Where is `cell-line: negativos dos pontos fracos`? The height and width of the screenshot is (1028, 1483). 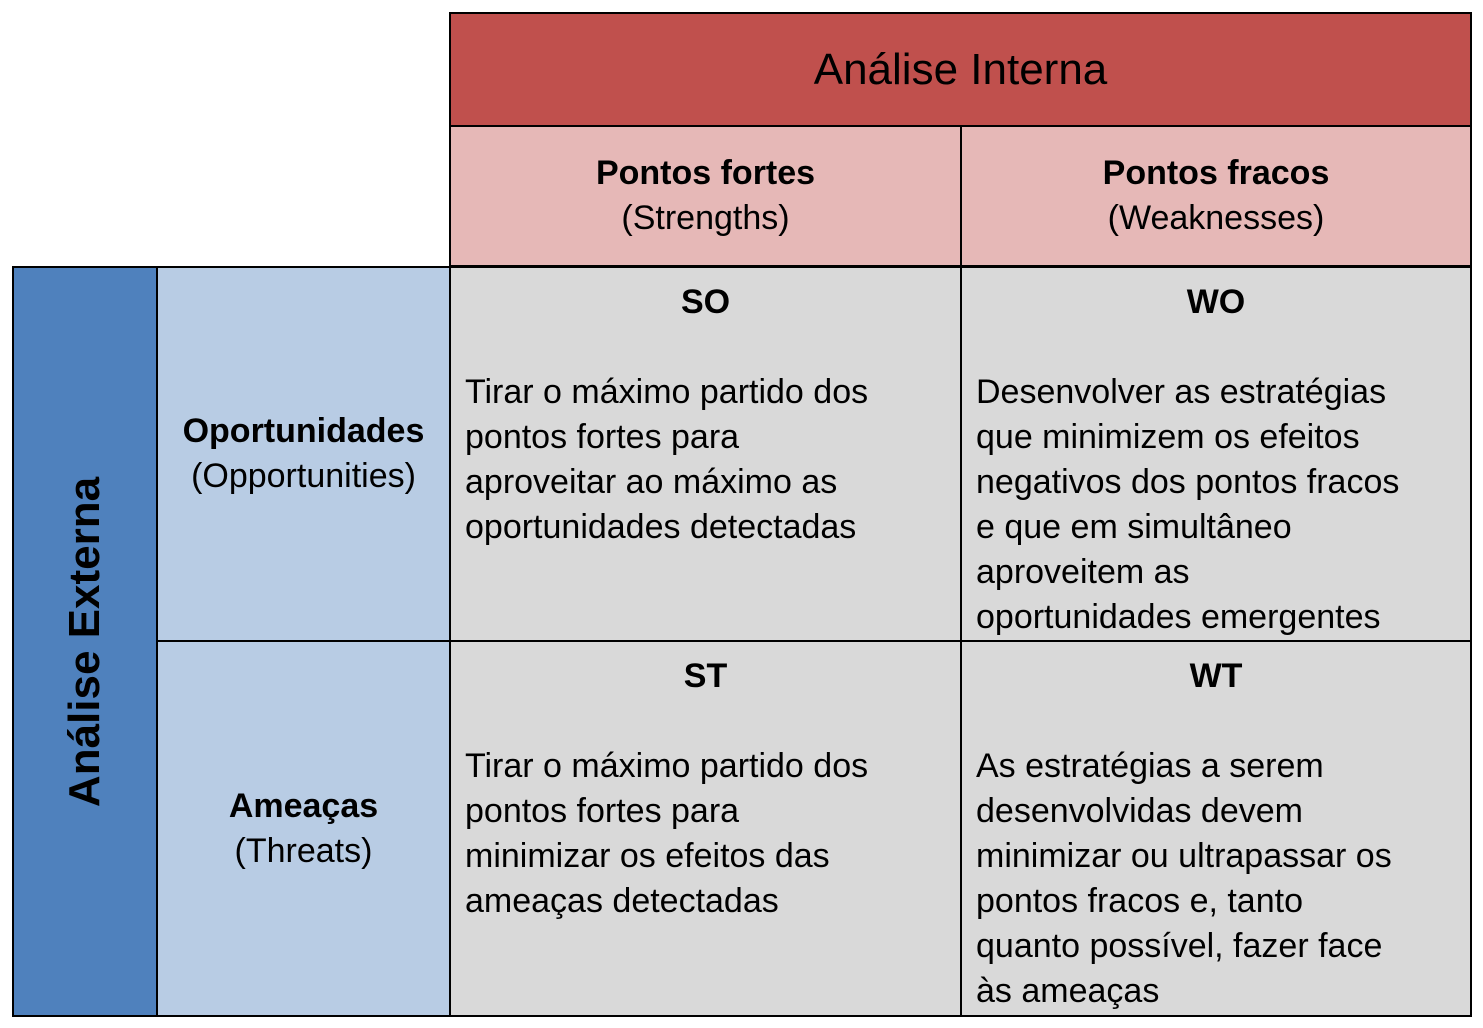
cell-line: negativos dos pontos fracos is located at coordinates (1188, 482).